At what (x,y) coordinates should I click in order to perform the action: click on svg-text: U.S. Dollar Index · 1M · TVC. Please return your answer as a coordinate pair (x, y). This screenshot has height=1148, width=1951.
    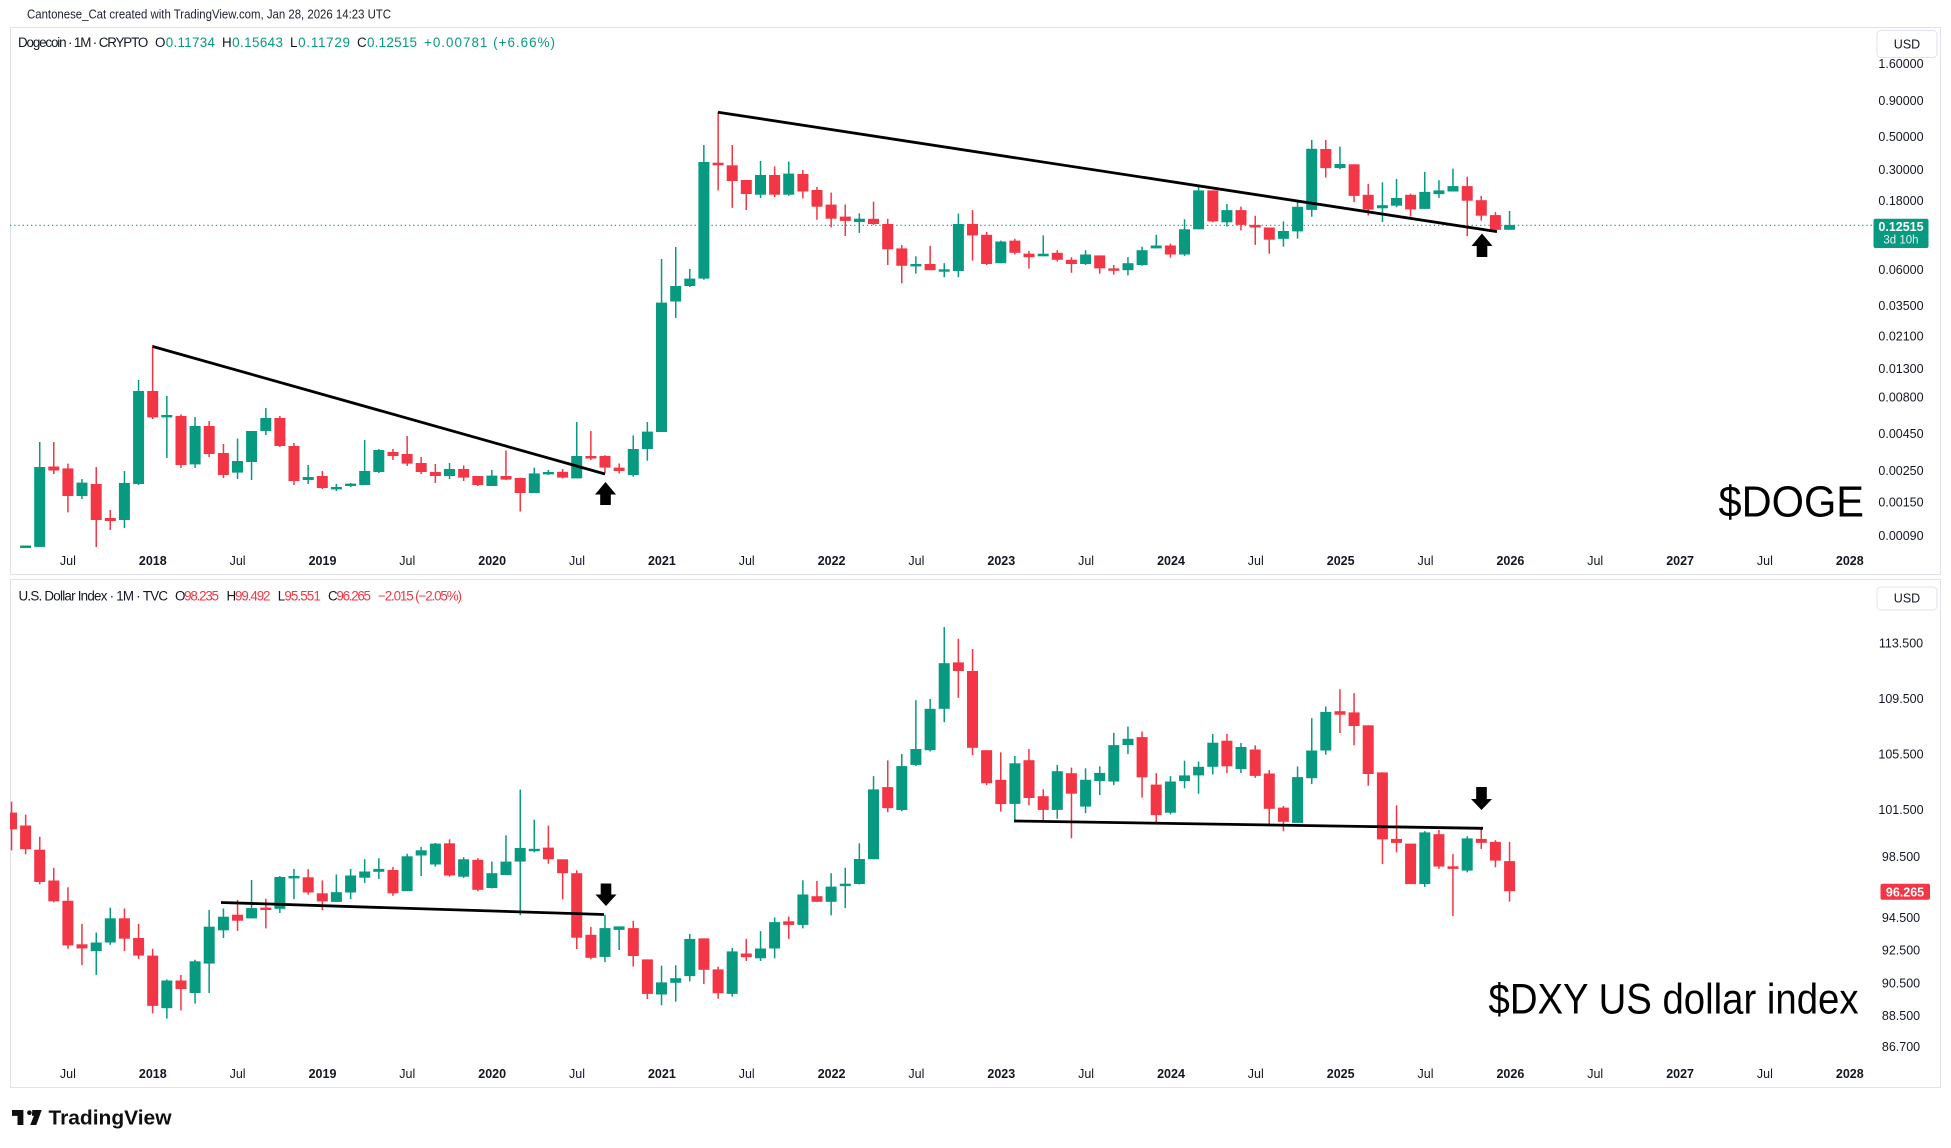
    Looking at the image, I should click on (94, 596).